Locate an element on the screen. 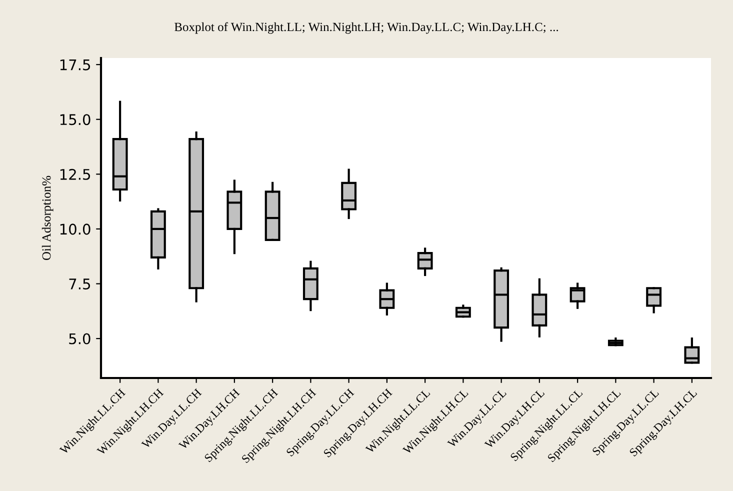 Image resolution: width=733 pixels, height=491 pixels. y-tick-label: 5.0 is located at coordinates (79, 338).